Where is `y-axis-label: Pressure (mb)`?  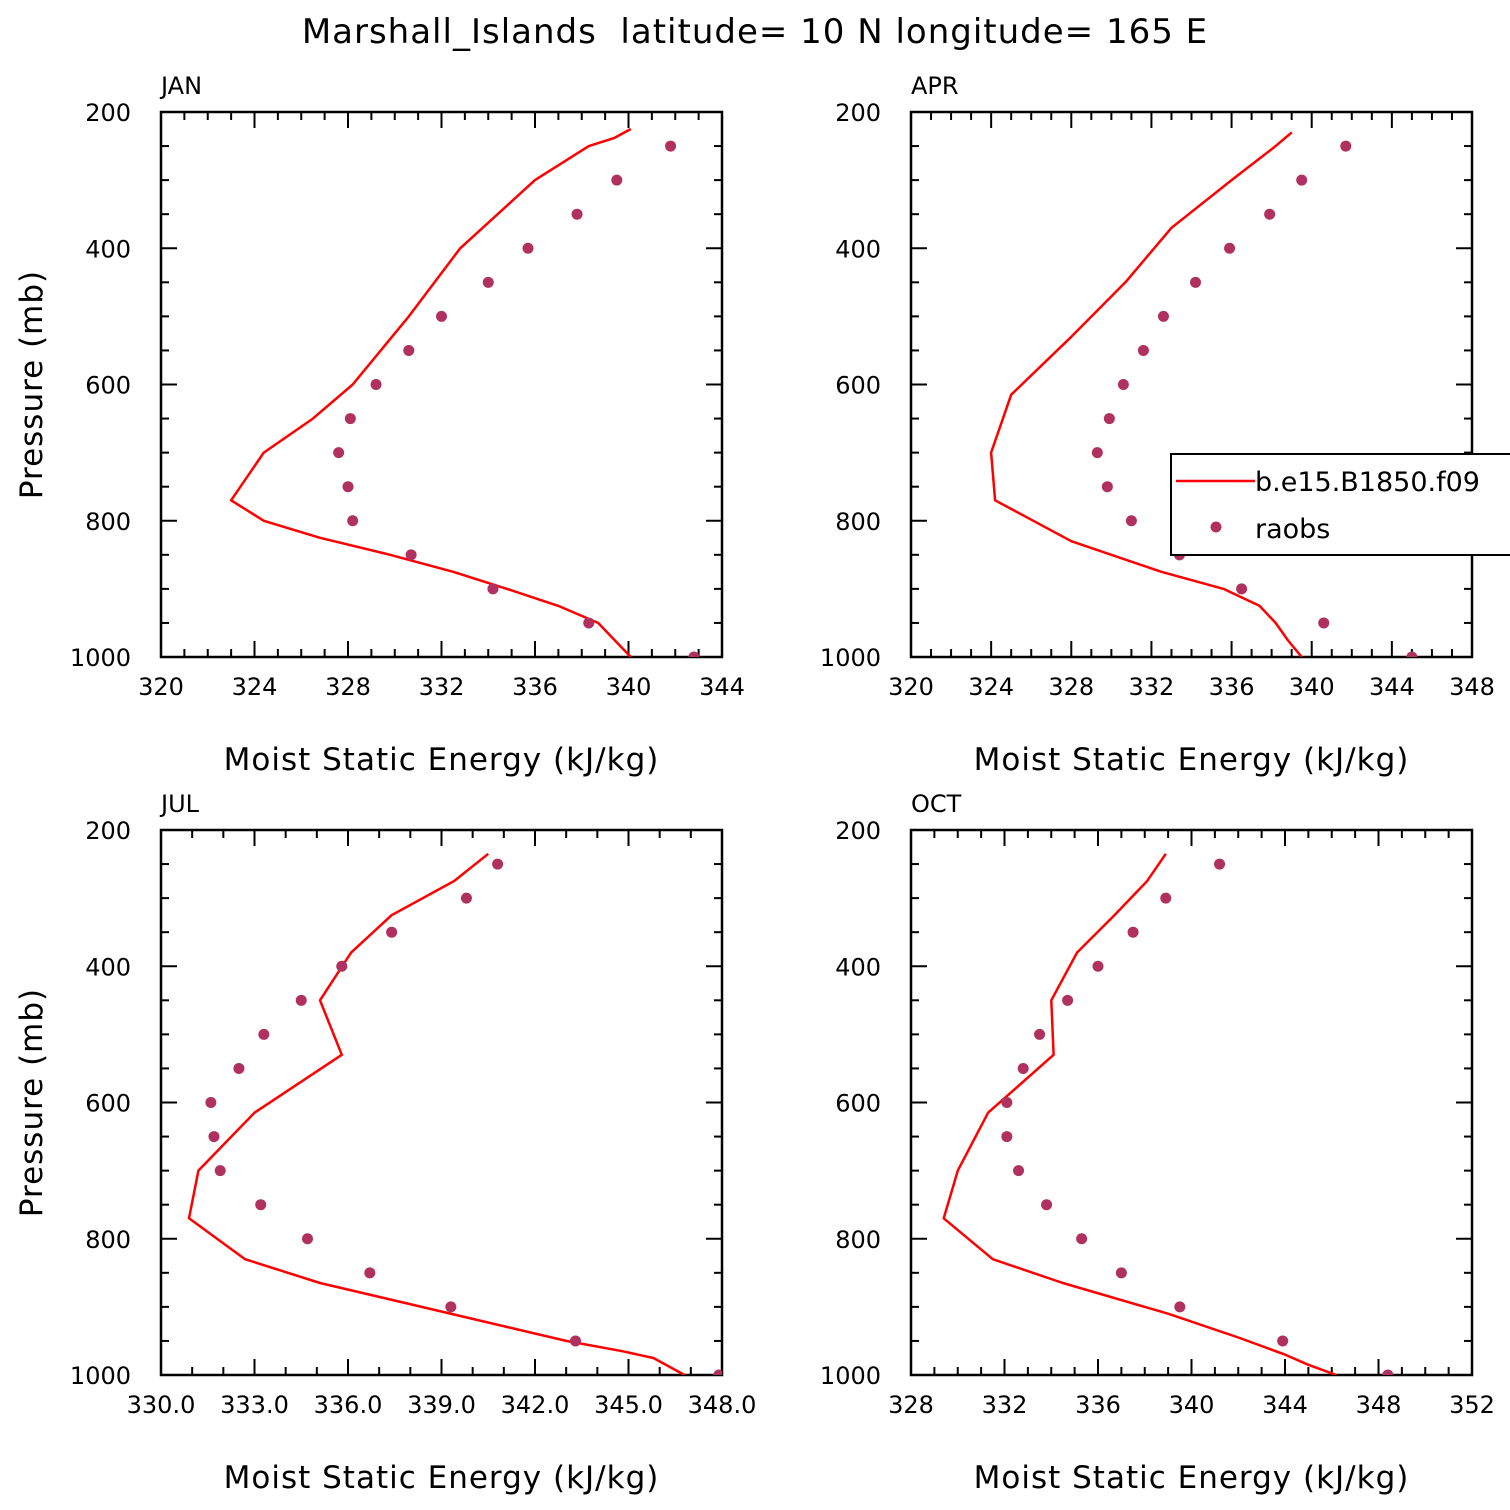 y-axis-label: Pressure (mb) is located at coordinates (32, 1102).